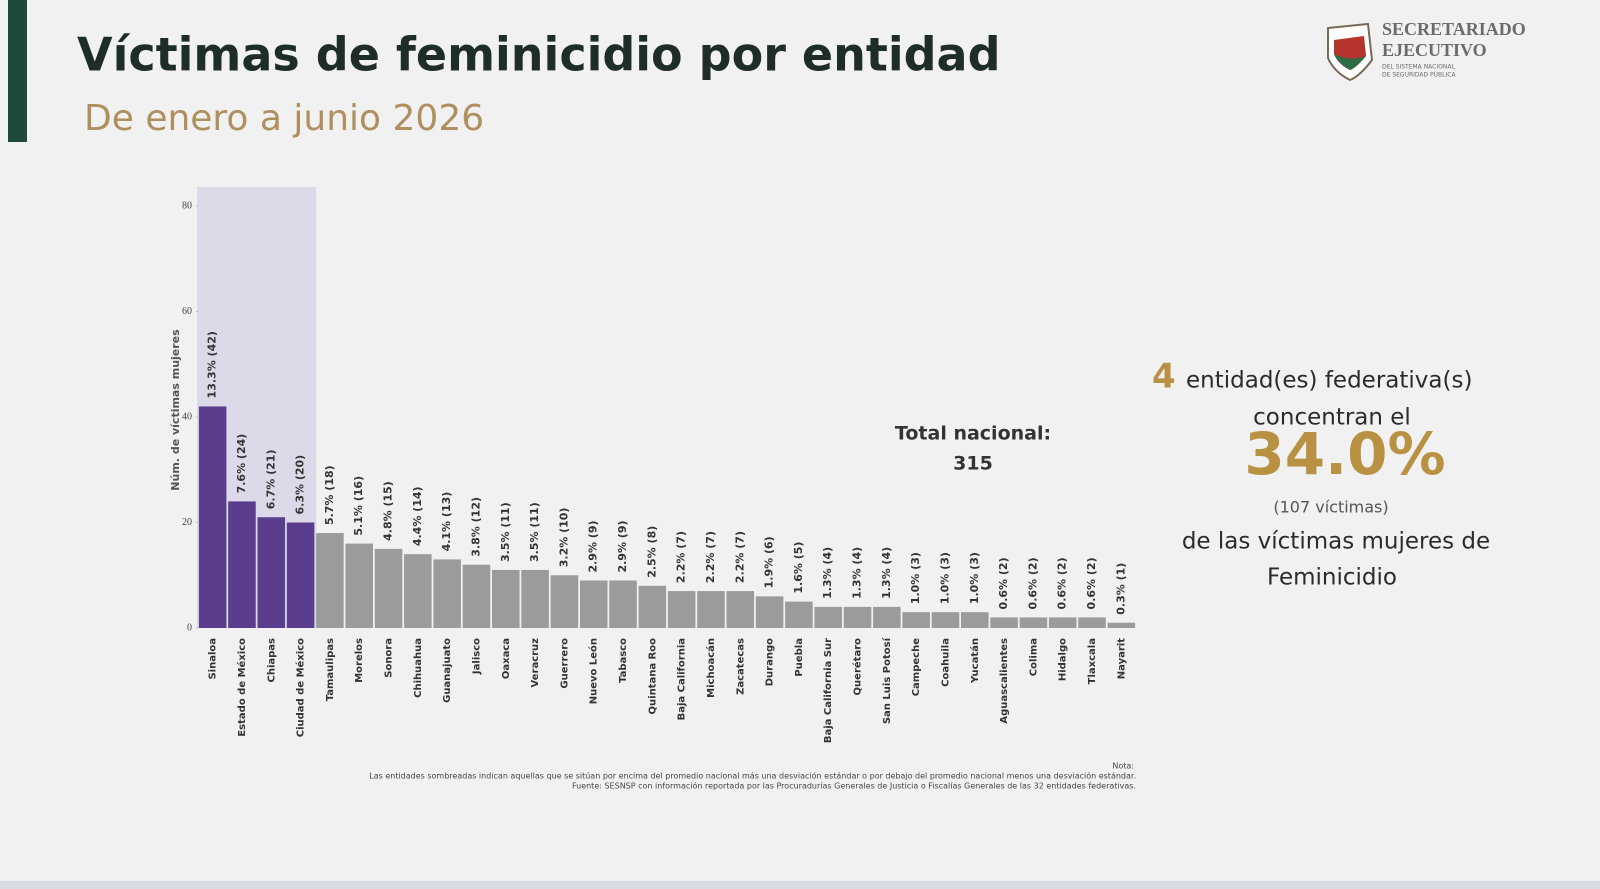  What do you see at coordinates (799, 657) in the screenshot?
I see `x-tick-label: Puebla` at bounding box center [799, 657].